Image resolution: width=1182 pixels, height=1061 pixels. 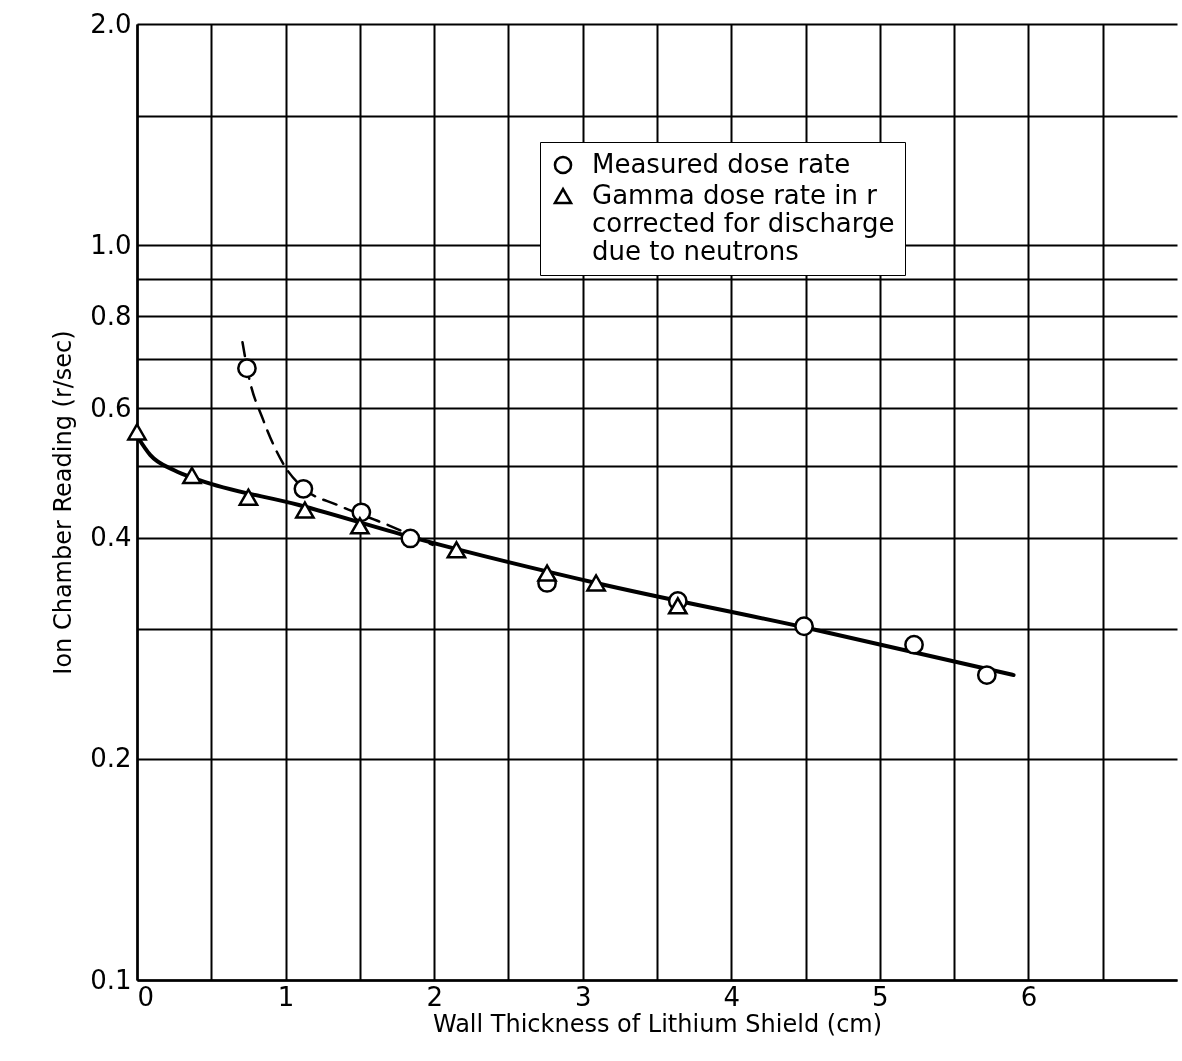 I want to click on y-tick-label: 0.2, so click(x=111, y=758).